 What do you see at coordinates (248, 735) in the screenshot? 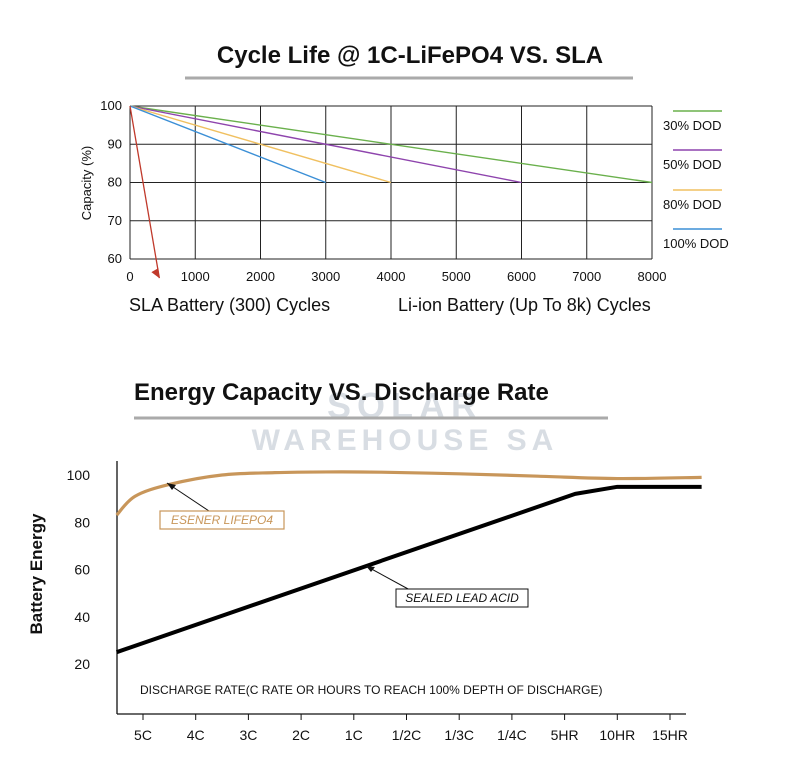
I see `chart2-x-tick-label: 3C` at bounding box center [248, 735].